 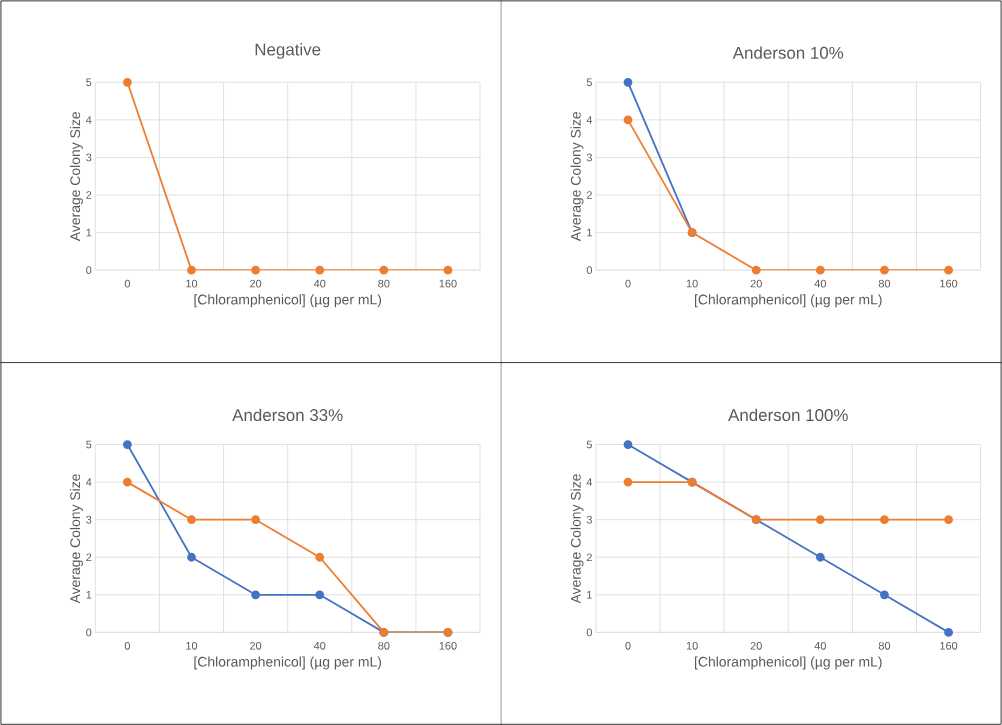 I want to click on chart-title: Negative, so click(x=288, y=50).